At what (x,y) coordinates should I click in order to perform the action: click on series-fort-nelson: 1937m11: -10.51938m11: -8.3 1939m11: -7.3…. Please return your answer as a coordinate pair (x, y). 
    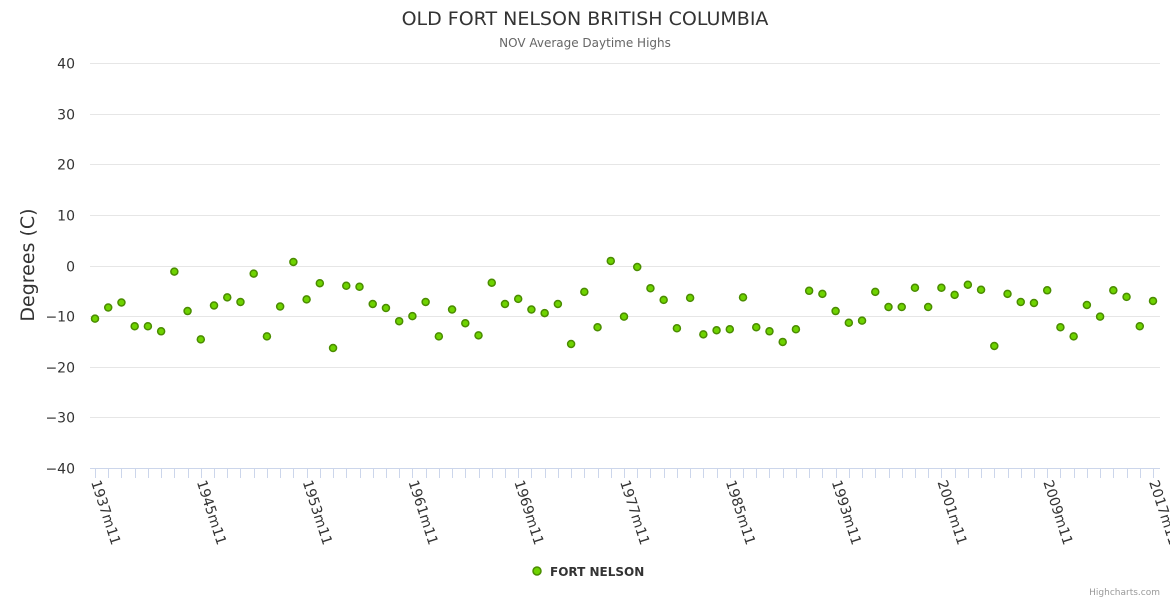
    Looking at the image, I should click on (624, 304).